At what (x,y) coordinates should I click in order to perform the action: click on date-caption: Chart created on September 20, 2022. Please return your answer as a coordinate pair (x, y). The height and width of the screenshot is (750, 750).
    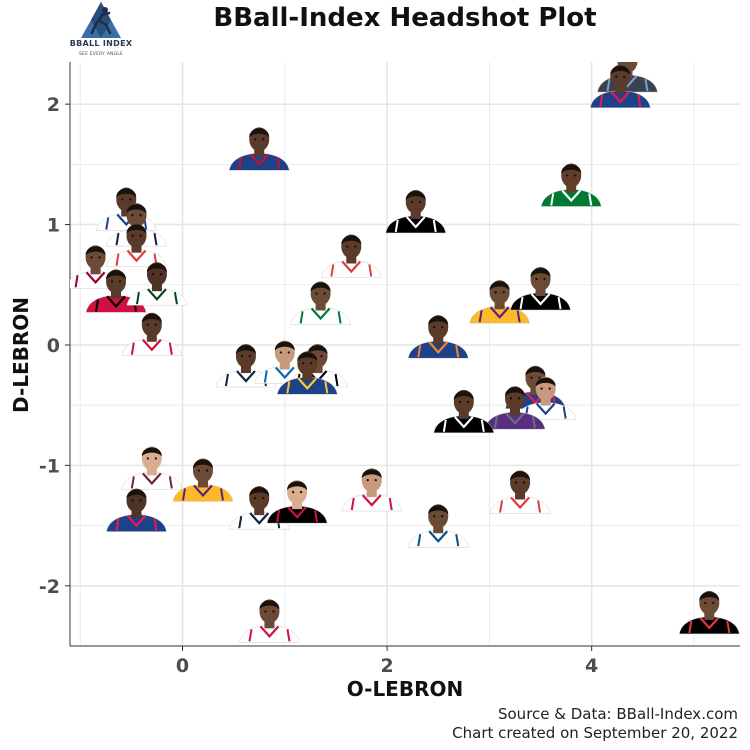
    Looking at the image, I should click on (595, 733).